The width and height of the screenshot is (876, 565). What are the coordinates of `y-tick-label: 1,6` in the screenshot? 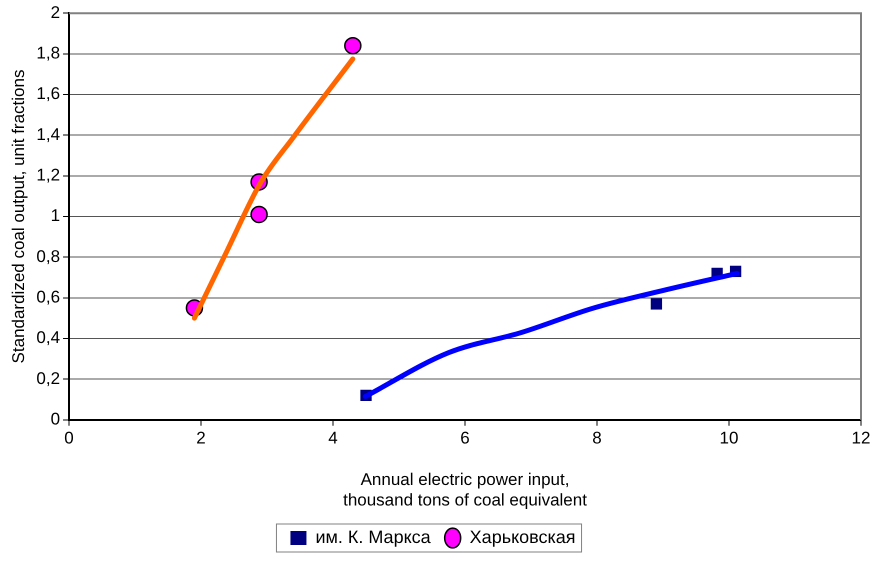 It's located at (48, 94).